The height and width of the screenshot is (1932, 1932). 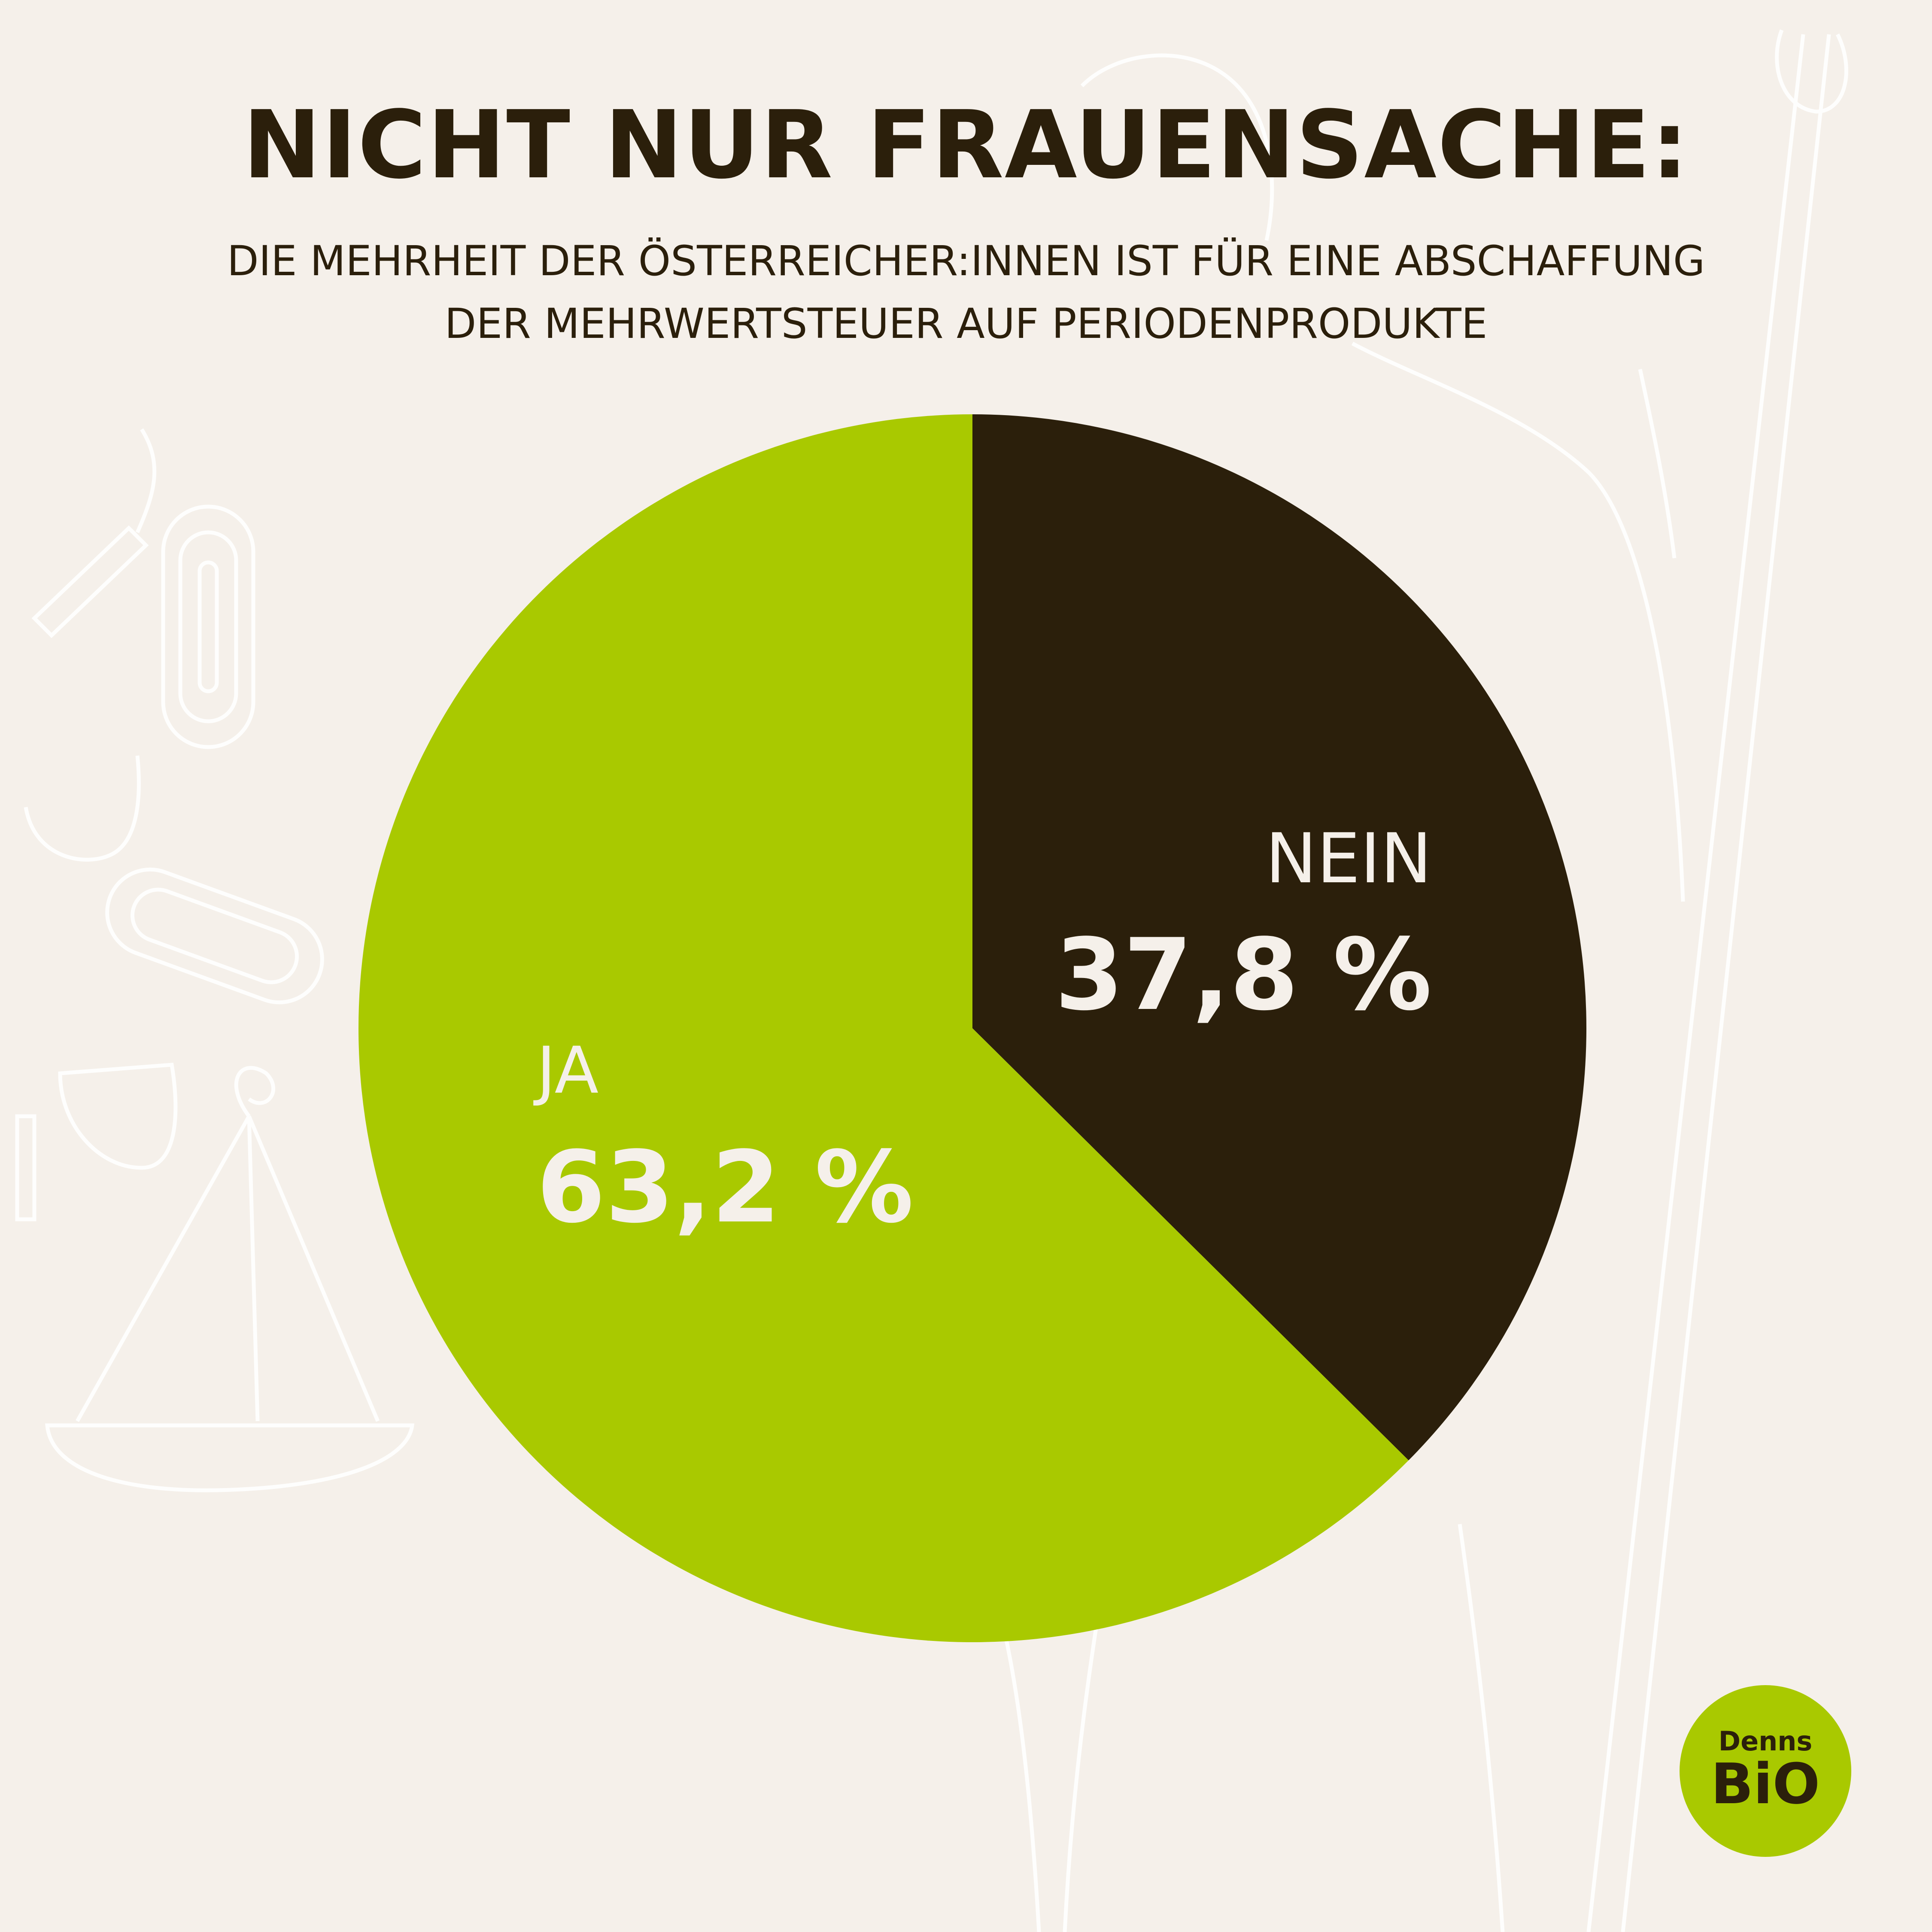 I want to click on slice-value-ja: 63,2 %, so click(x=726, y=1188).